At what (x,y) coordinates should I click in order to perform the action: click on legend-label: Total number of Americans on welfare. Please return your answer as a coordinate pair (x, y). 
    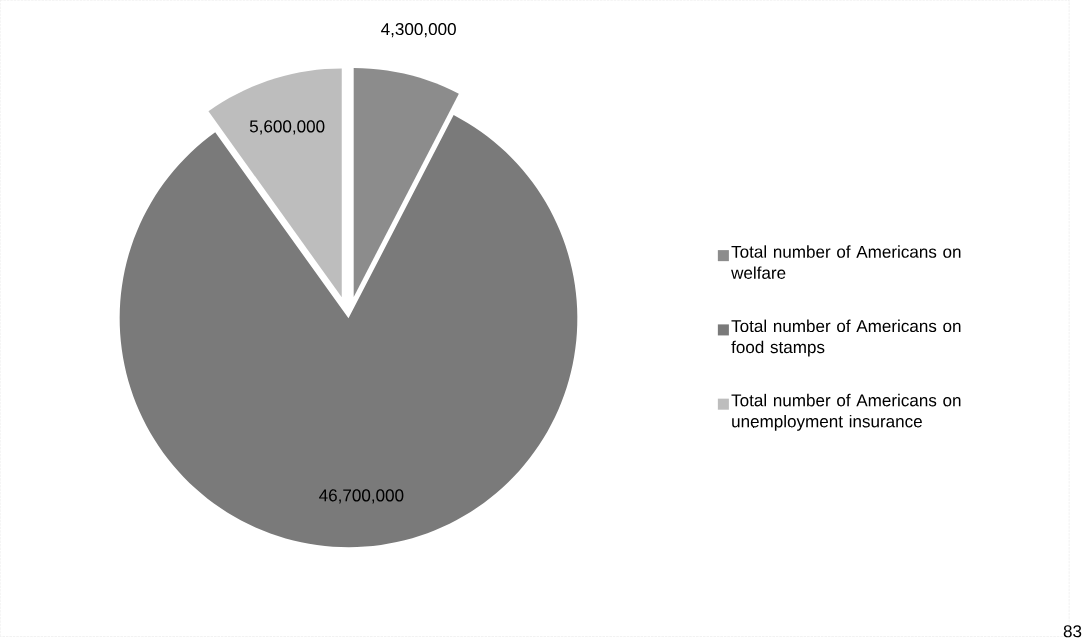
    Looking at the image, I should click on (846, 262).